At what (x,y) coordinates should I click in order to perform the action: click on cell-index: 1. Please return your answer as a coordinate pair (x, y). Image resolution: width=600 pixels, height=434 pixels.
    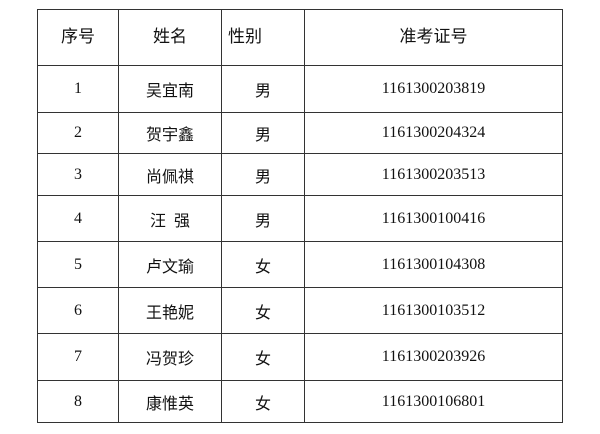
    Looking at the image, I should click on (78, 89).